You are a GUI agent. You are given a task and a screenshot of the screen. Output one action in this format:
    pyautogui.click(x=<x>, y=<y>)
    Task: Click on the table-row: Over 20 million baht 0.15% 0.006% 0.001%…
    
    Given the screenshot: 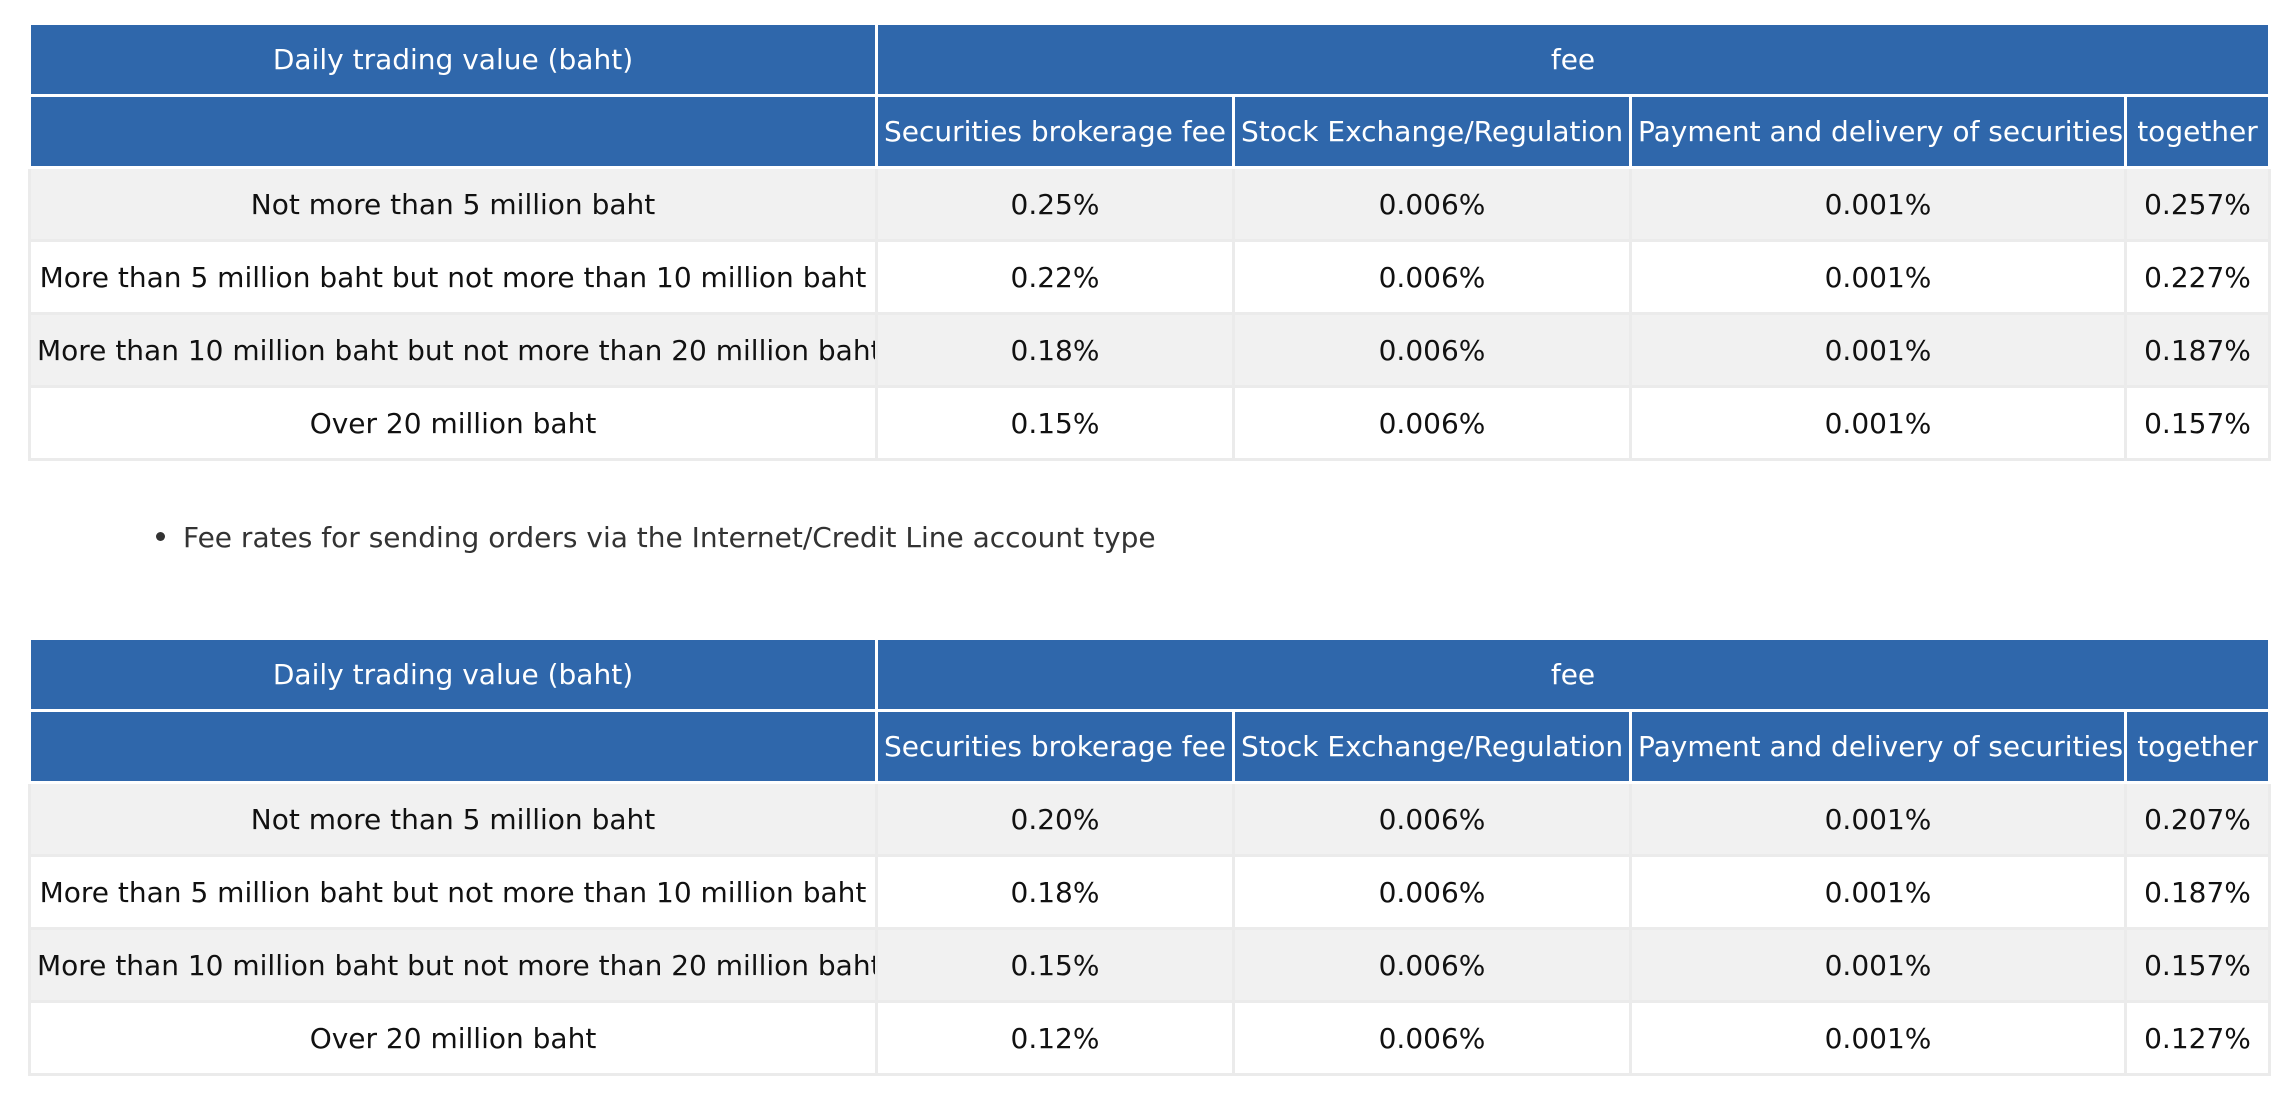 What is the action you would take?
    pyautogui.click(x=1149, y=423)
    